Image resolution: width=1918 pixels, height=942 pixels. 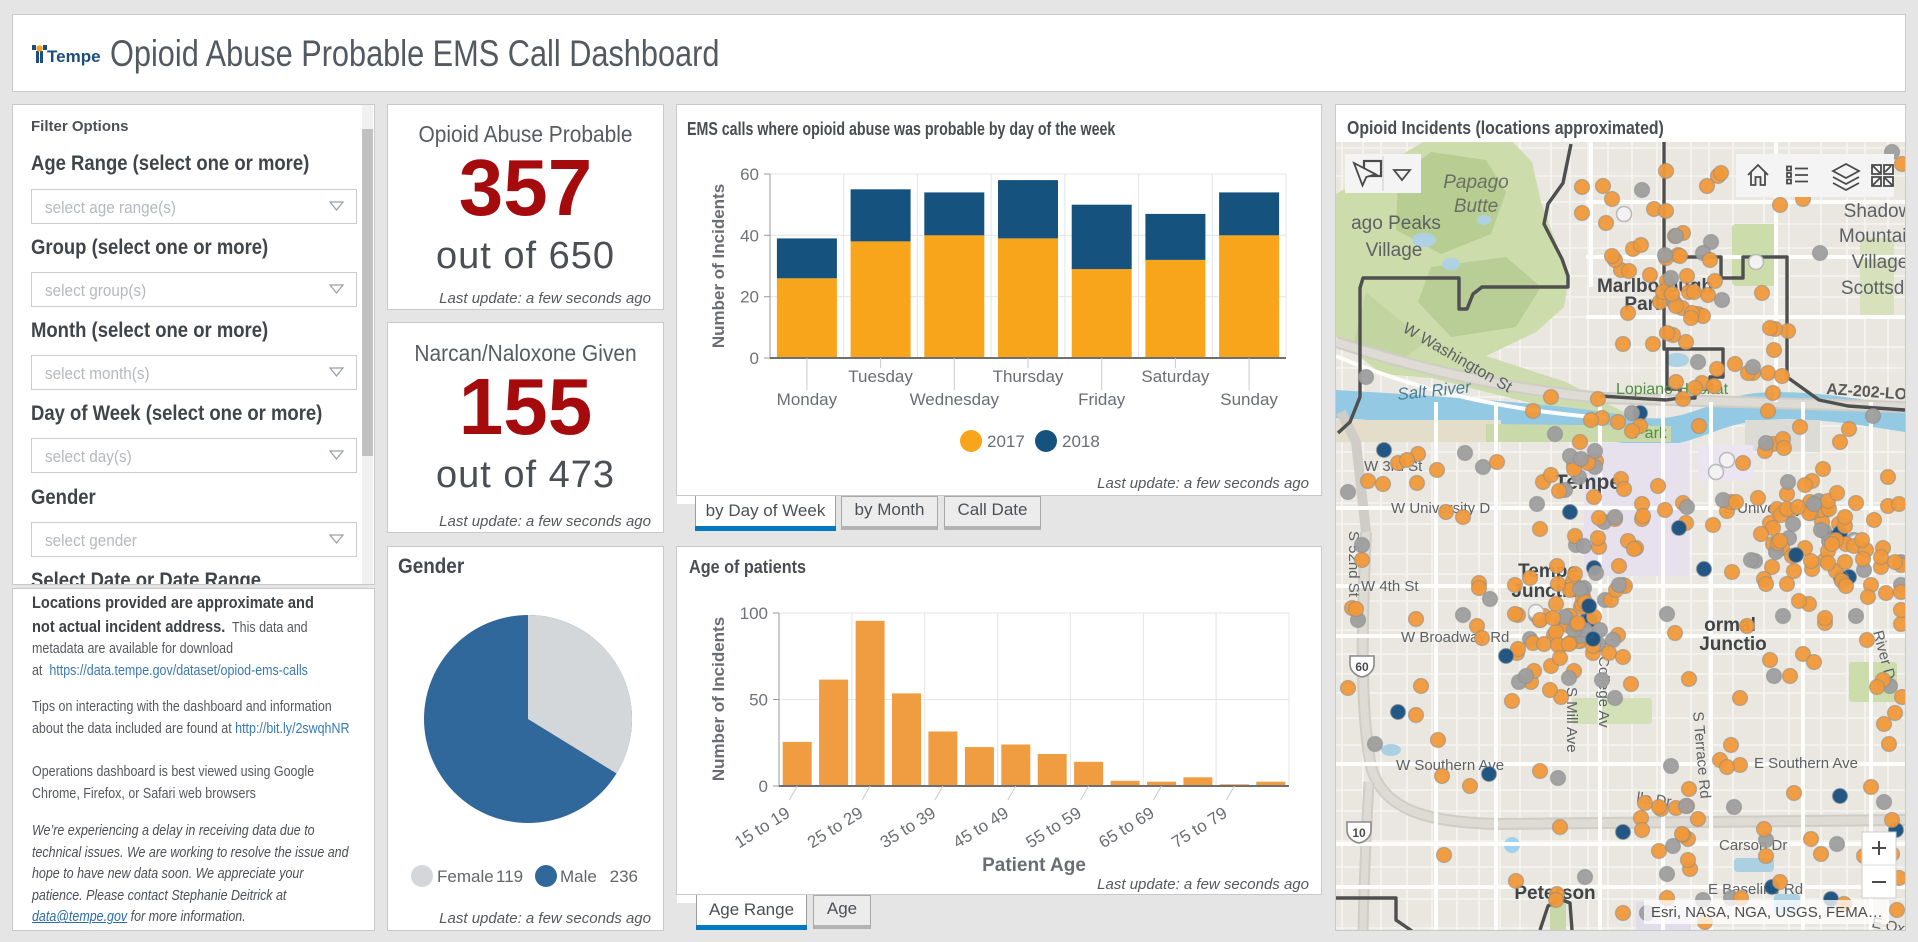 What do you see at coordinates (624, 876) in the screenshot?
I see `svg-text: 236` at bounding box center [624, 876].